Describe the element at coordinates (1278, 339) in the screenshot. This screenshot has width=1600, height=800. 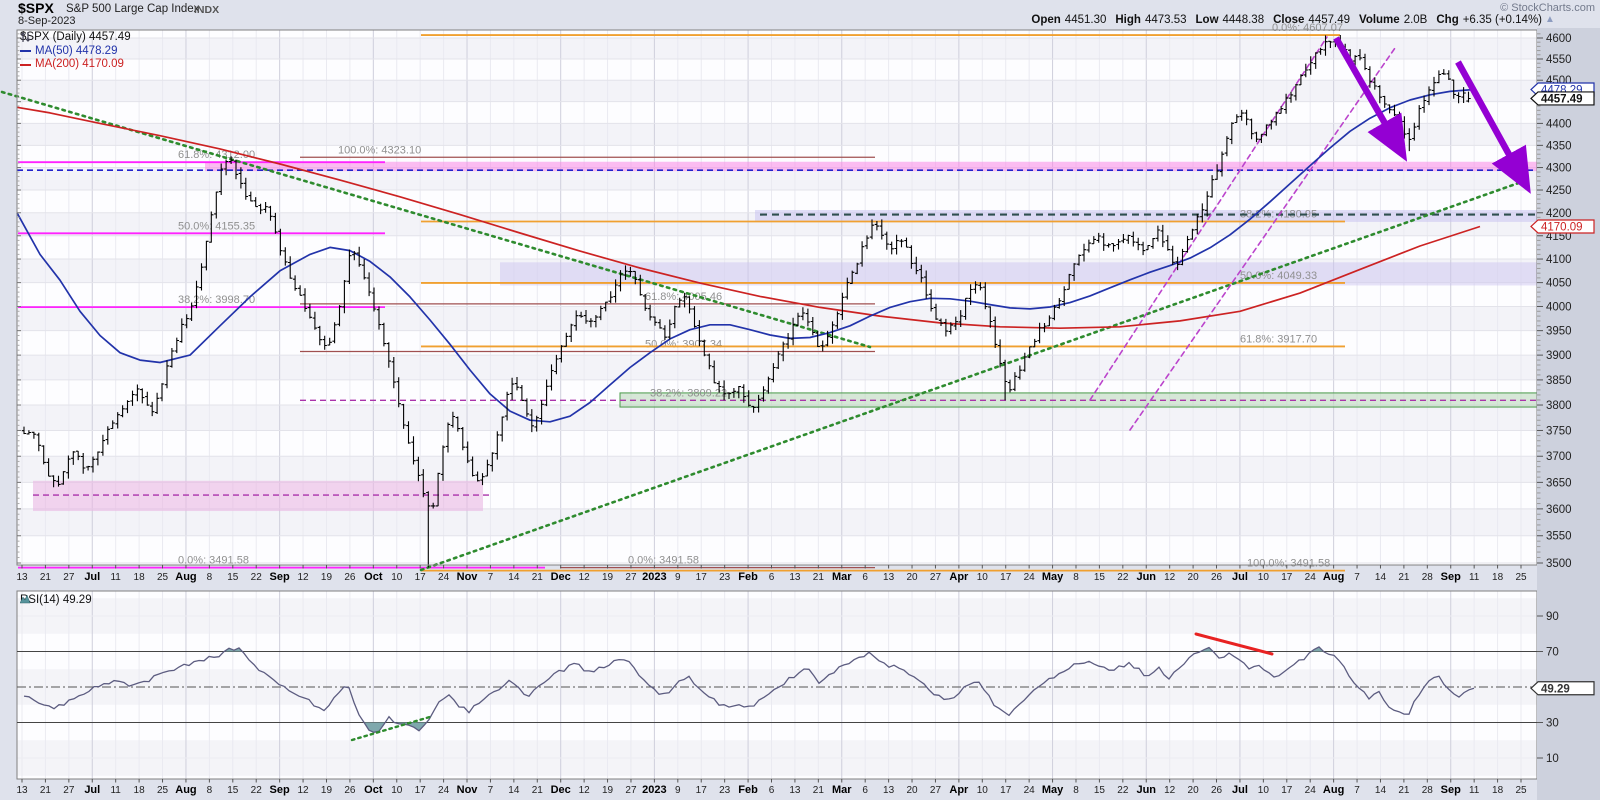
I see `fib-level-label: 61.8%: 3917.70` at that location.